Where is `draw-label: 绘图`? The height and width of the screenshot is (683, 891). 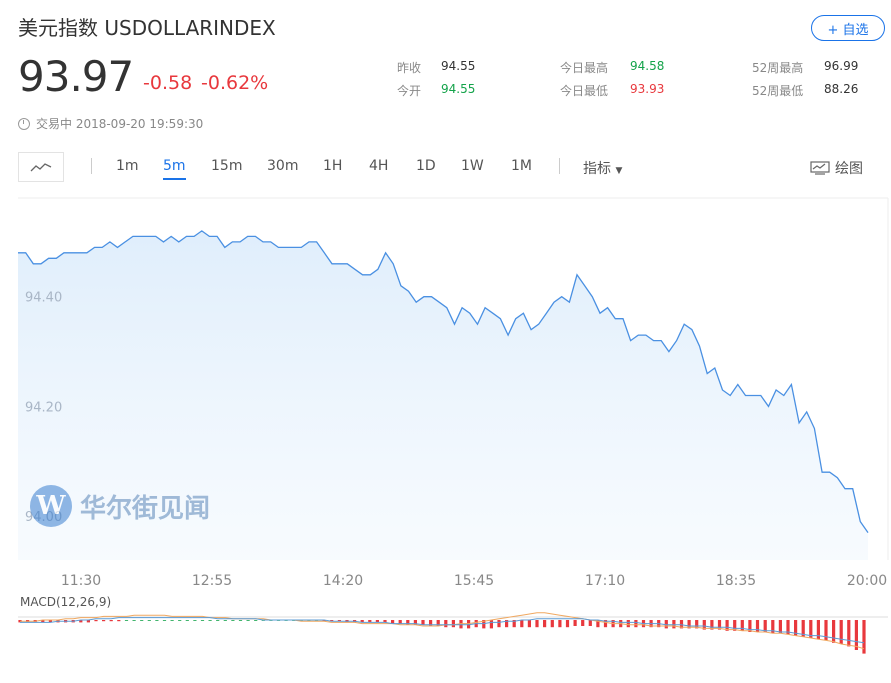
draw-label: 绘图 is located at coordinates (849, 169).